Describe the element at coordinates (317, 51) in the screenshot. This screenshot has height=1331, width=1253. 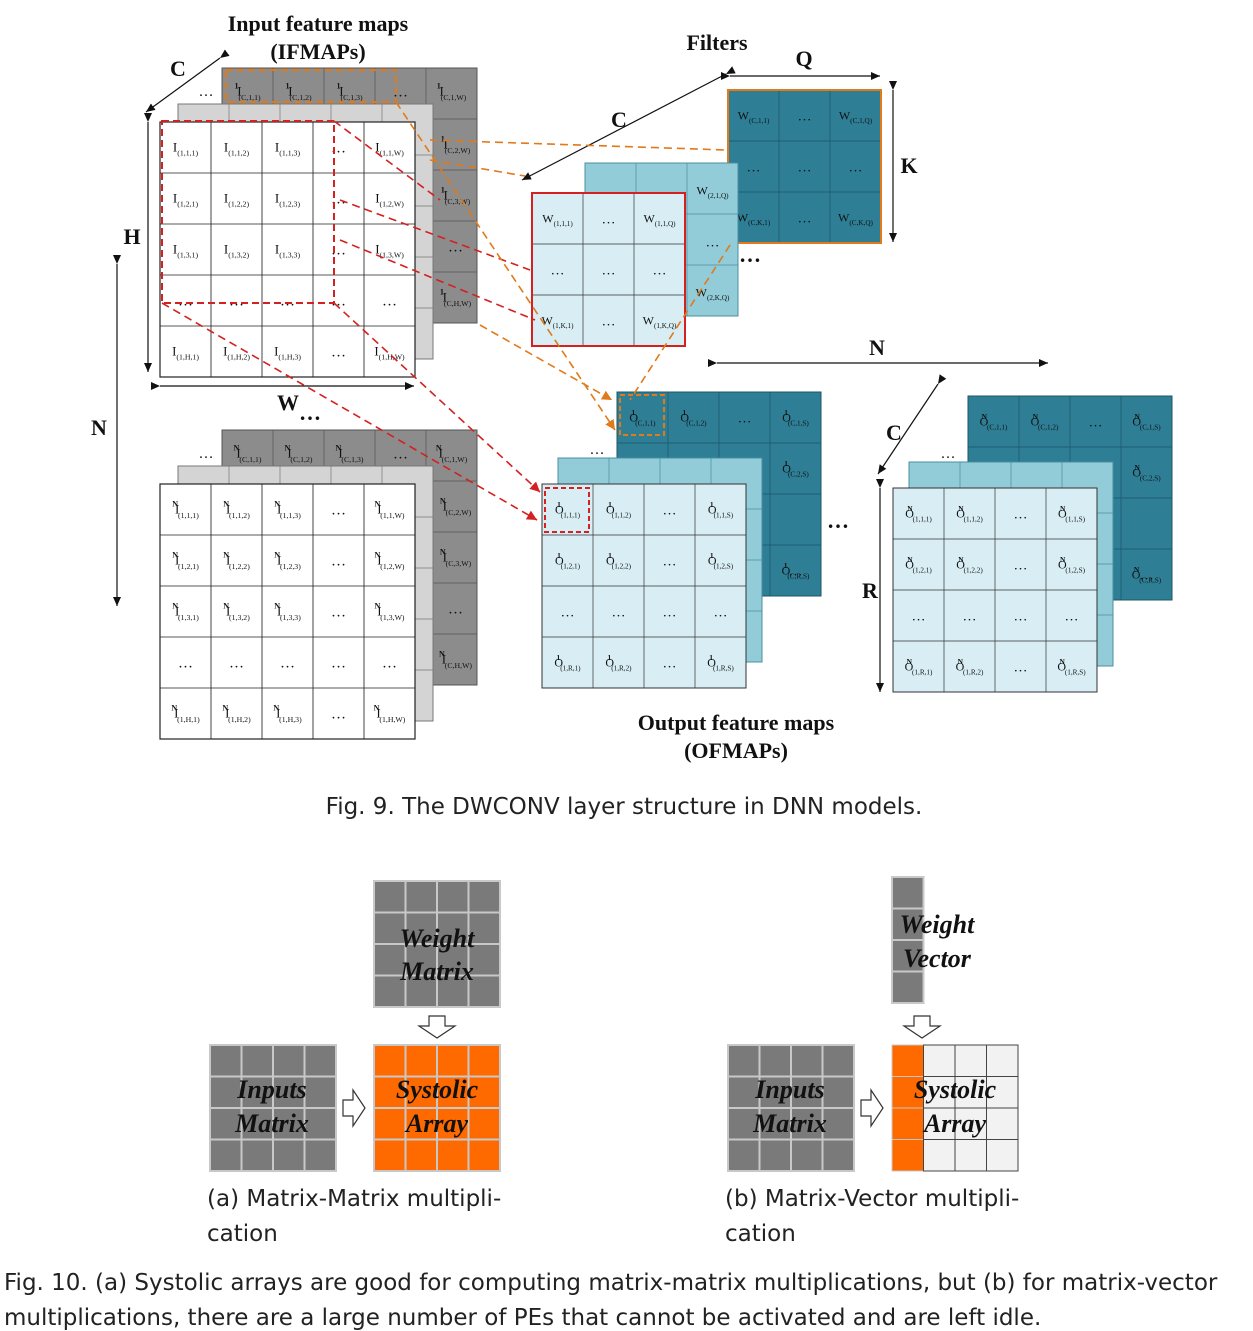
I see `ifmaps-subtitle: (IFMAPs)` at that location.